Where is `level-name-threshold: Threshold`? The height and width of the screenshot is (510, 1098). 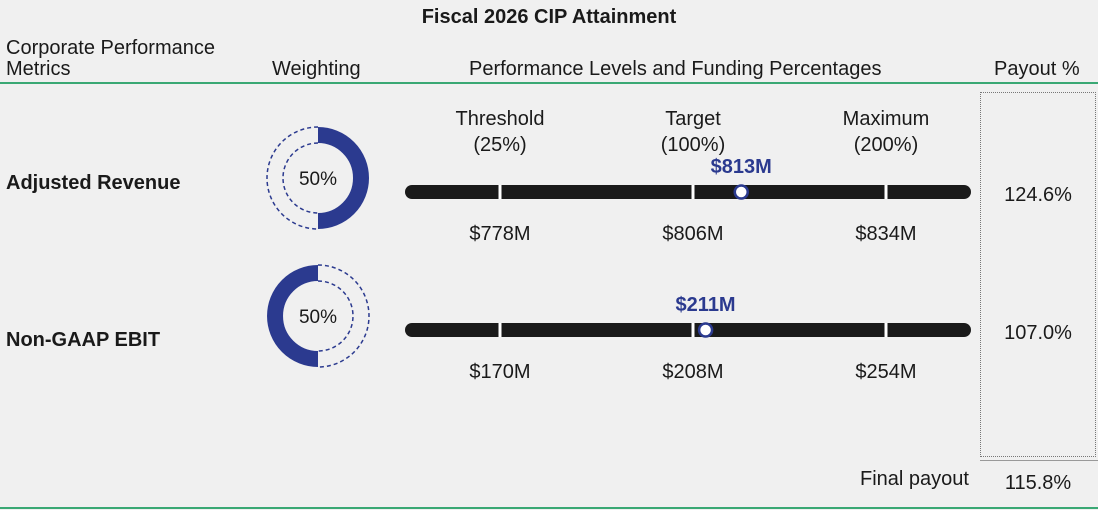
level-name-threshold: Threshold is located at coordinates (500, 119).